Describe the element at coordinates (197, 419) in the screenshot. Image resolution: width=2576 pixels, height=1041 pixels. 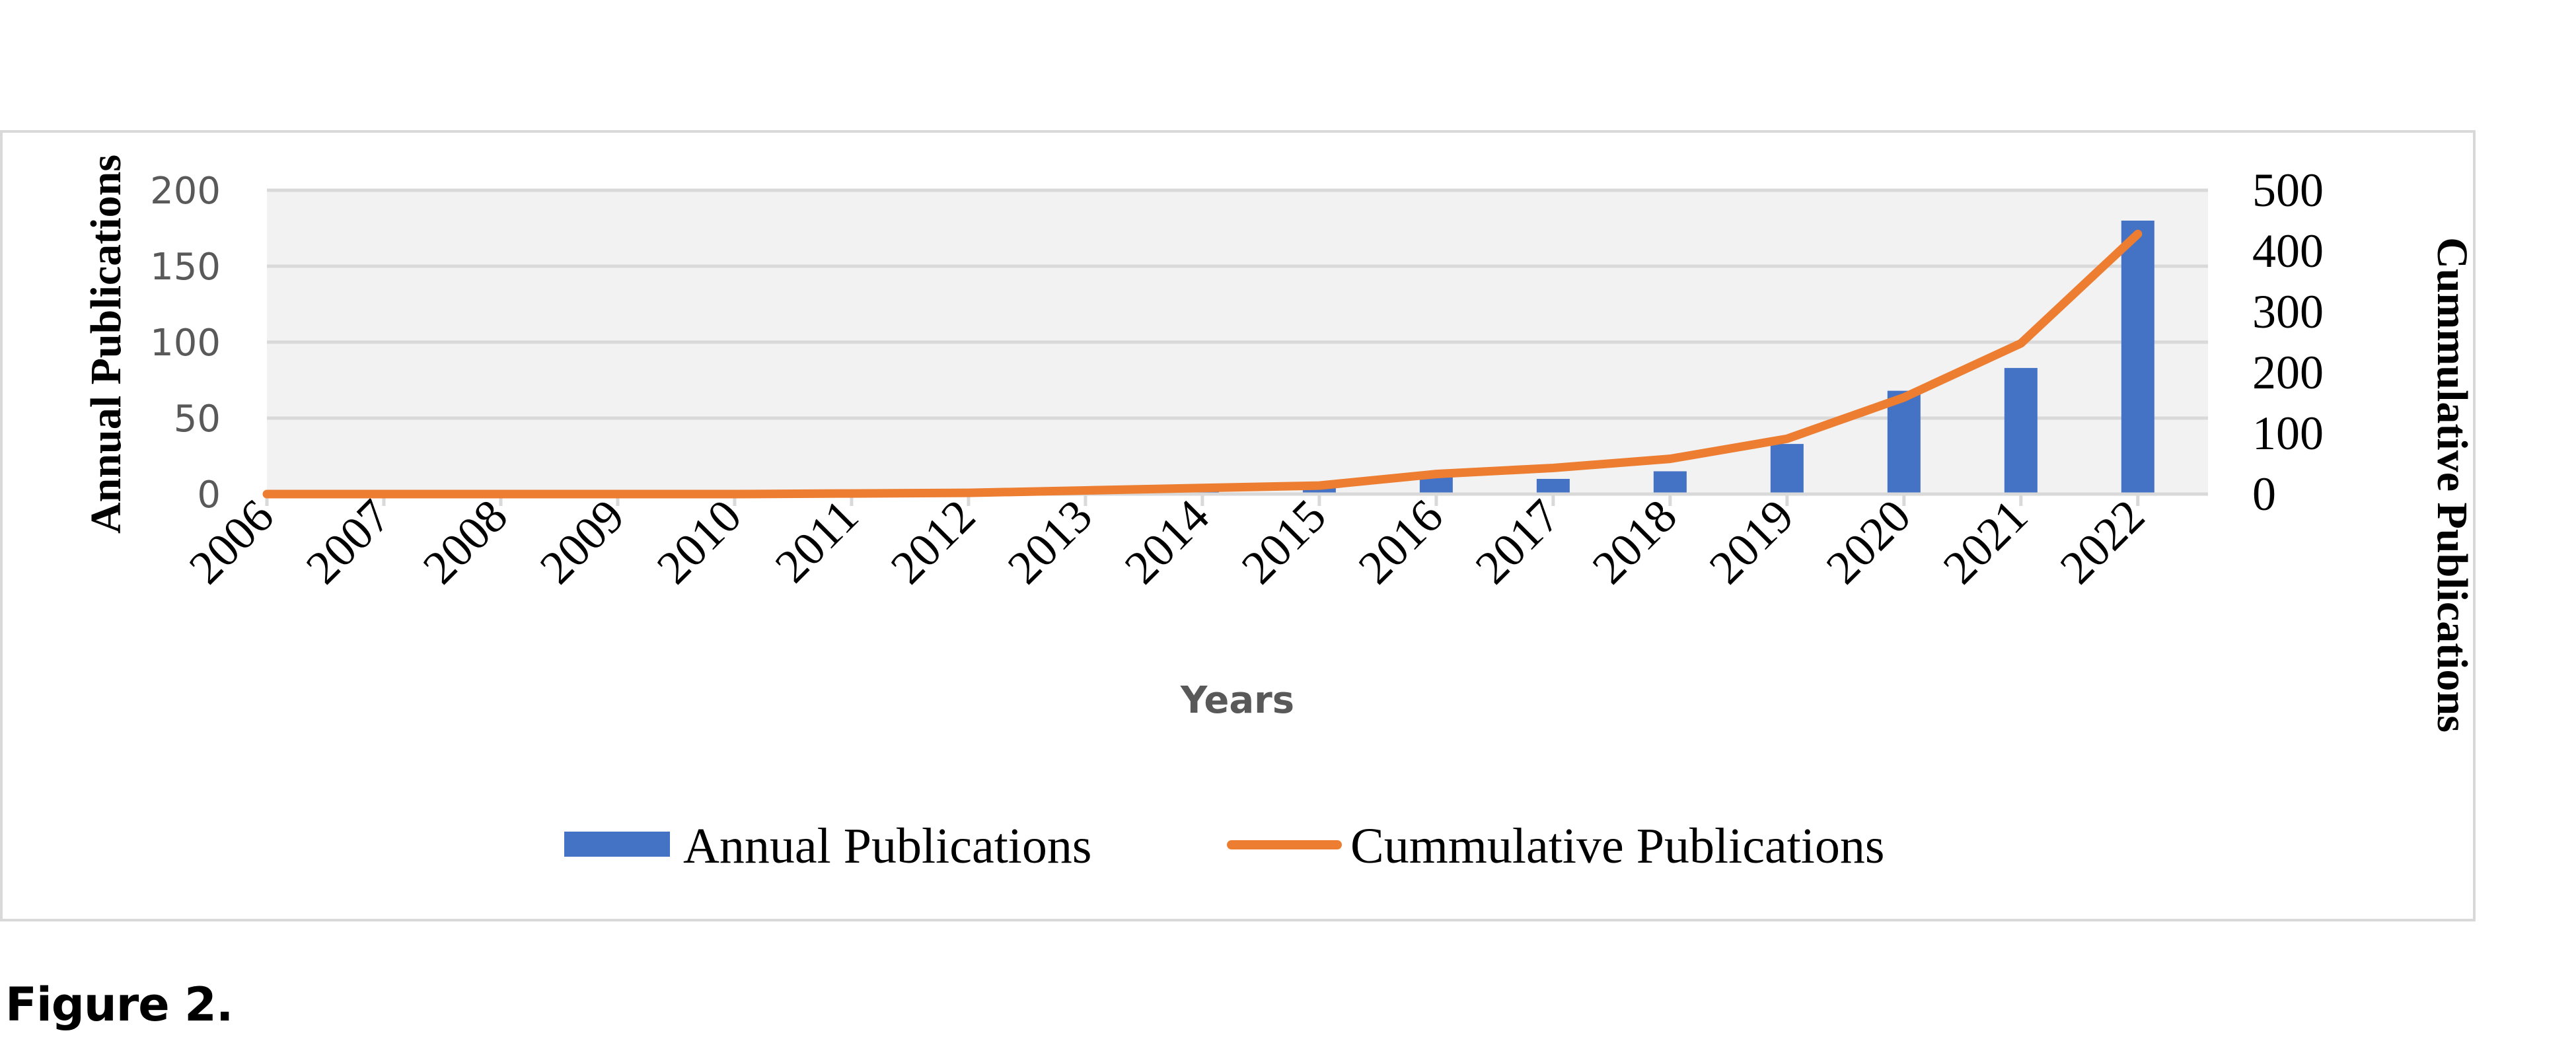
I see `y-left-tick-label: 50` at that location.